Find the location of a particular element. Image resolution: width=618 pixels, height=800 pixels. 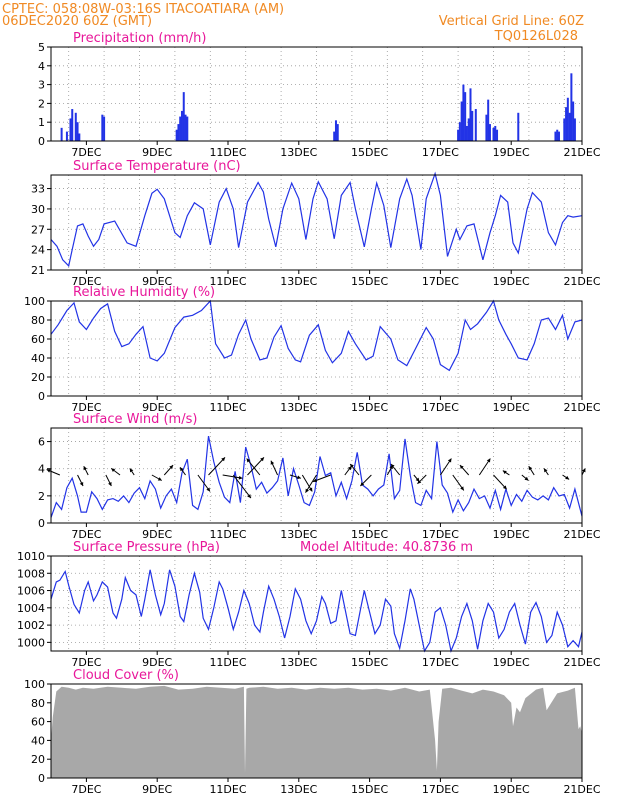

y-tick-label: 20 is located at coordinates (38, 759).